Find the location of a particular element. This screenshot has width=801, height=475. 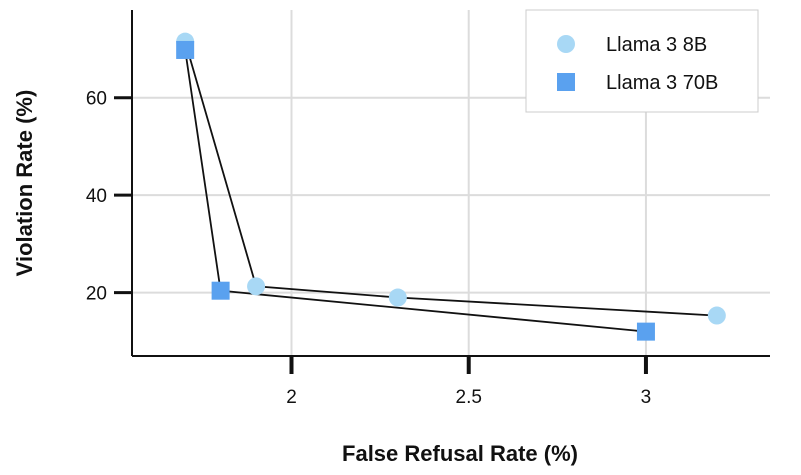

legend-label: Llama 3 8B is located at coordinates (656, 45).